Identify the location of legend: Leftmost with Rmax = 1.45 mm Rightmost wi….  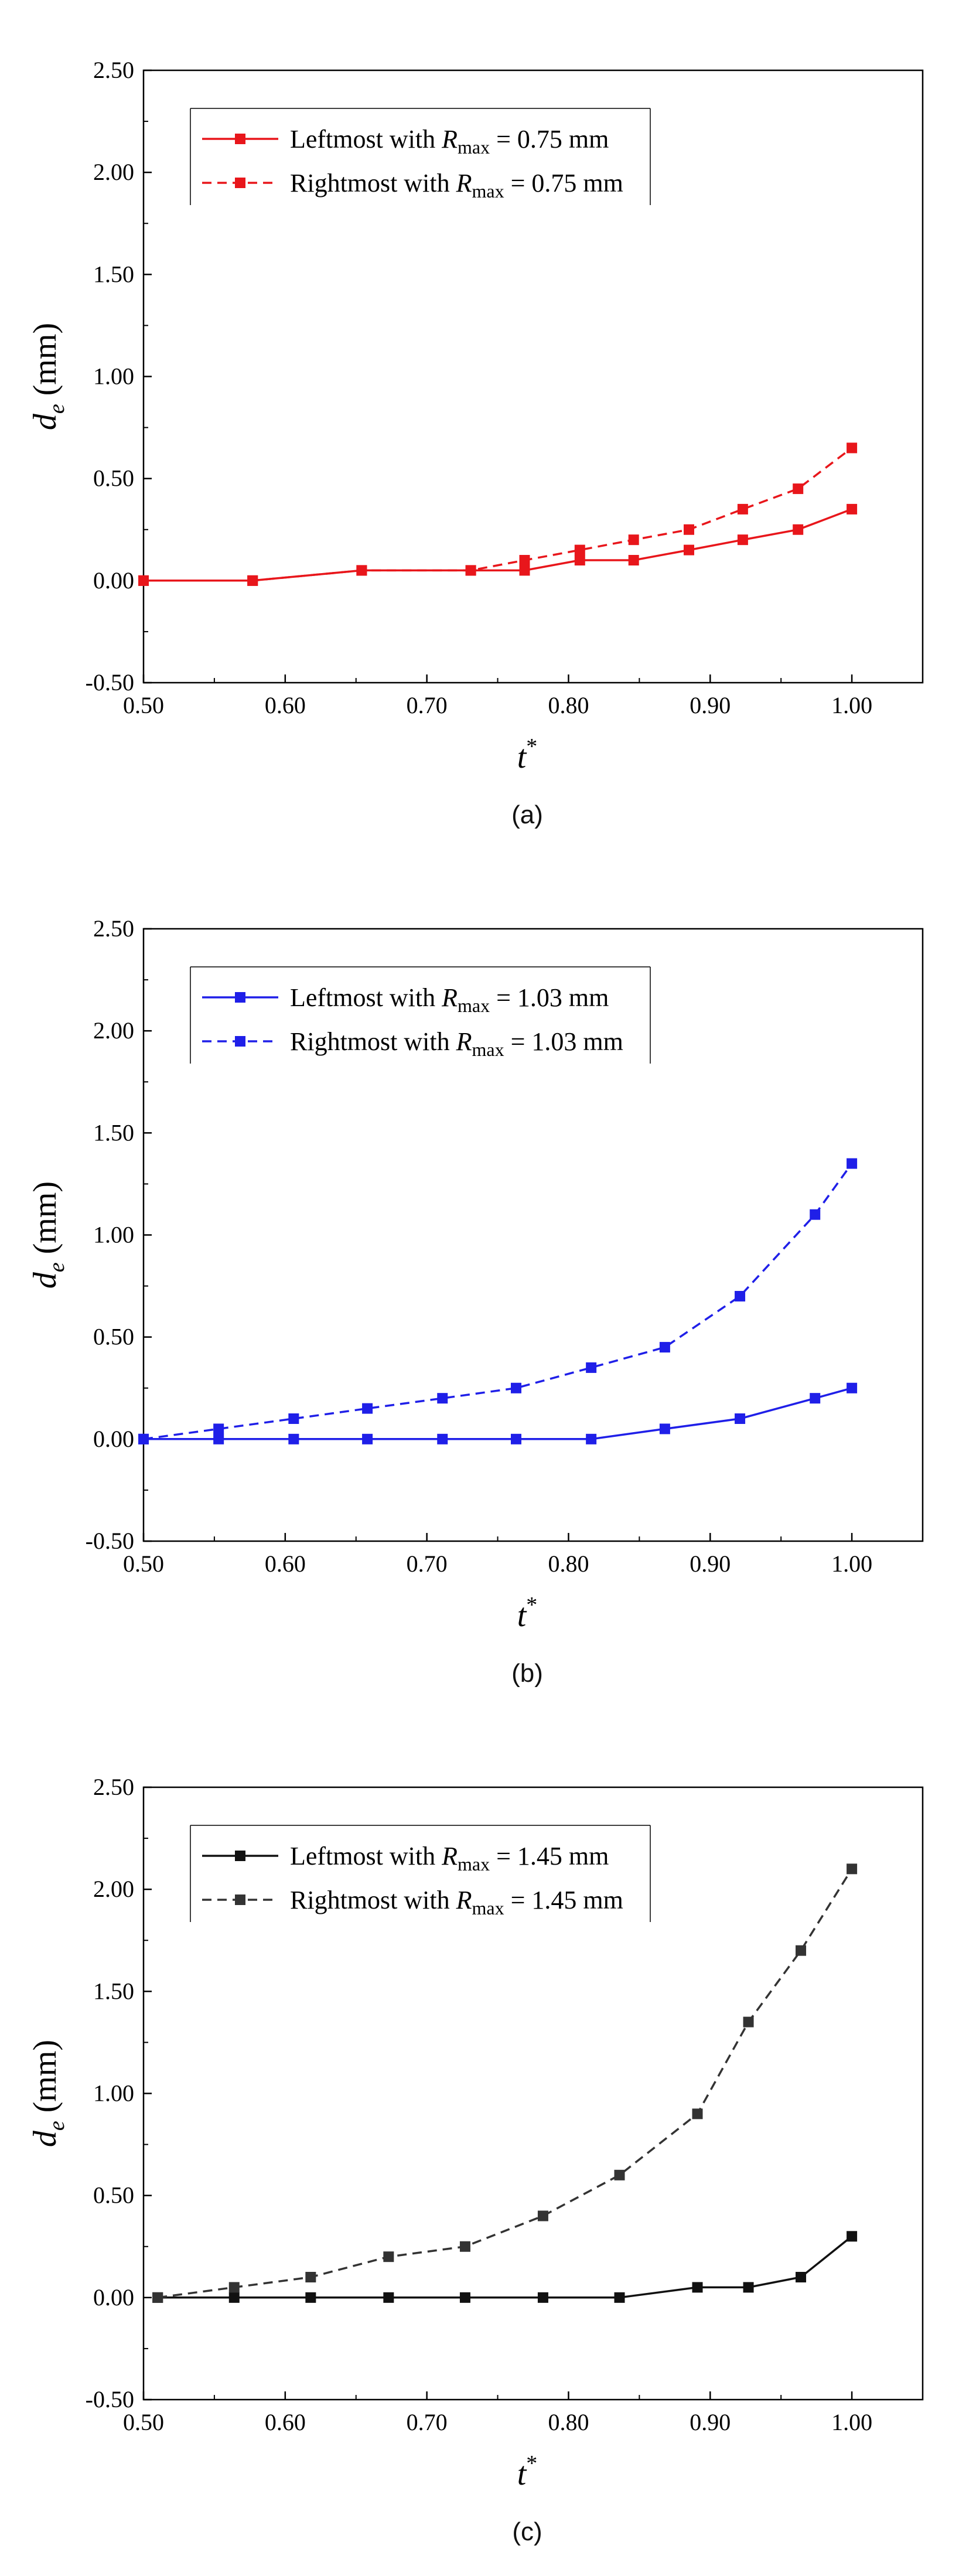
(420, 1873).